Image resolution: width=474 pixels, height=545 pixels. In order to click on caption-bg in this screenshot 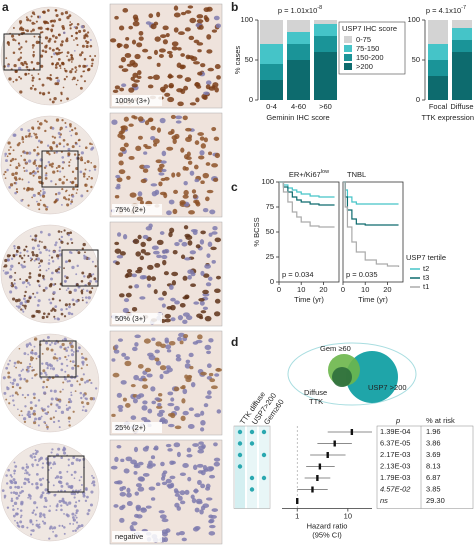, I will do `click(137, 100)`.